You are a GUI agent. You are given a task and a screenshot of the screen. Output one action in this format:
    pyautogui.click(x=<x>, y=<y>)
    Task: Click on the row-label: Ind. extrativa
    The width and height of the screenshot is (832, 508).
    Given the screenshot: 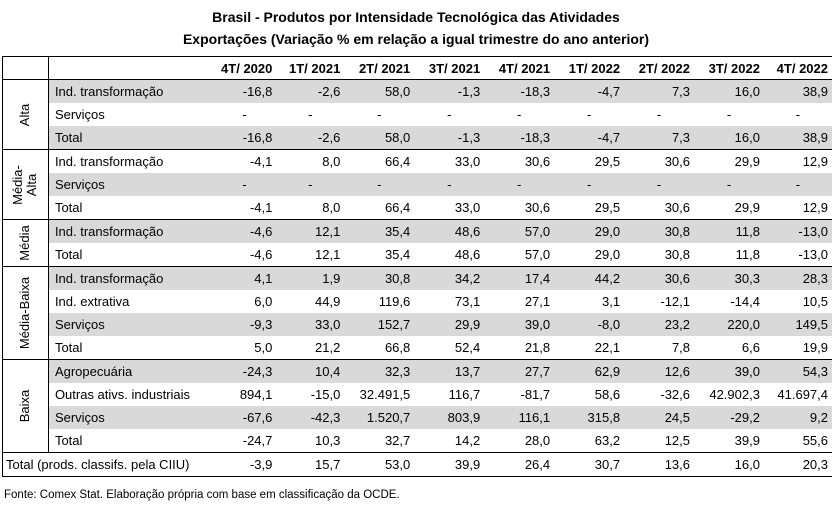 What is the action you would take?
    pyautogui.click(x=92, y=301)
    